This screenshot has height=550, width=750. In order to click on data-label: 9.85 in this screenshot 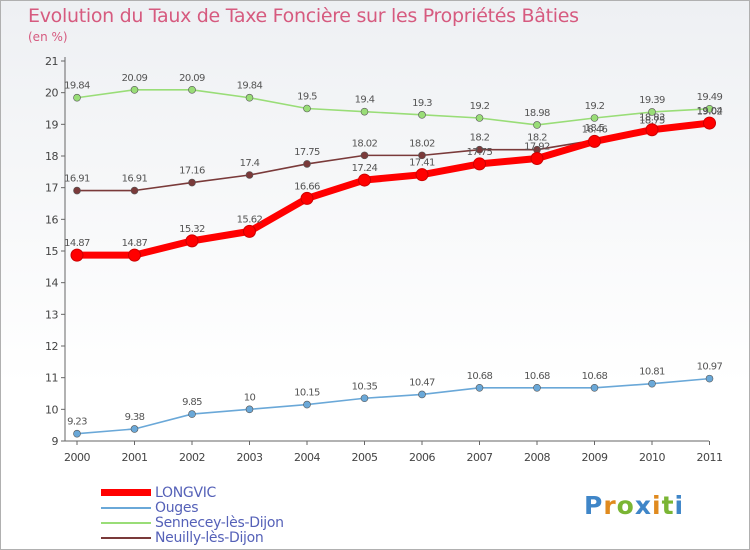, I will do `click(192, 402)`.